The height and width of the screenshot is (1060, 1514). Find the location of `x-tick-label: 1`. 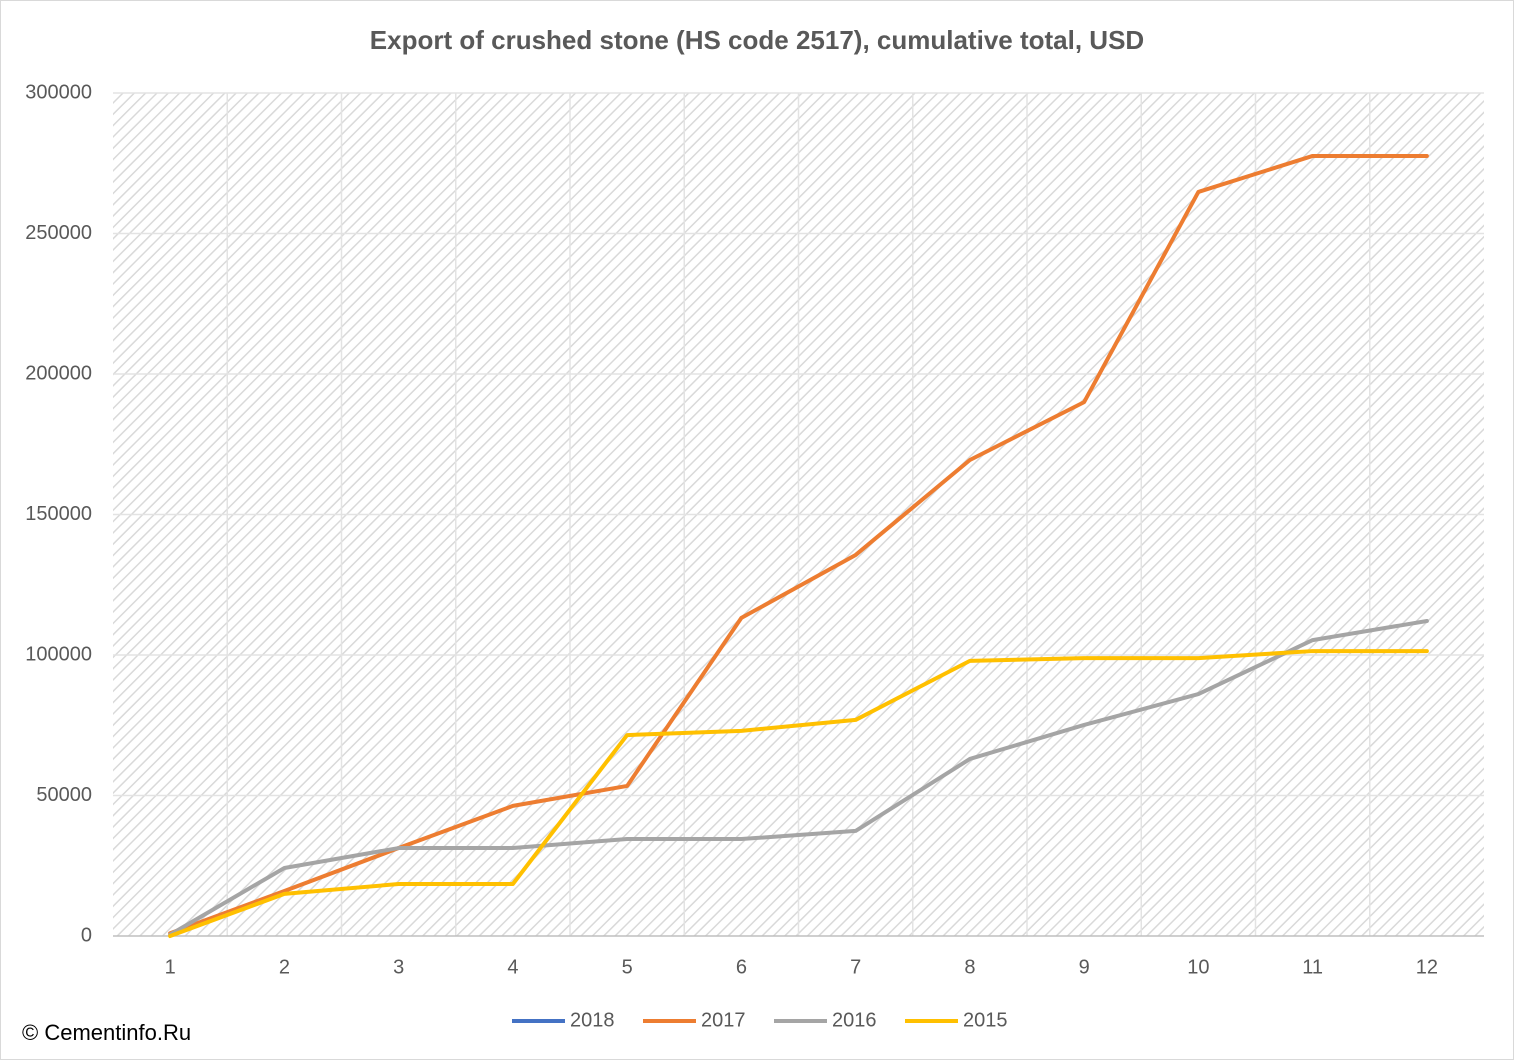

x-tick-label: 1 is located at coordinates (170, 967).